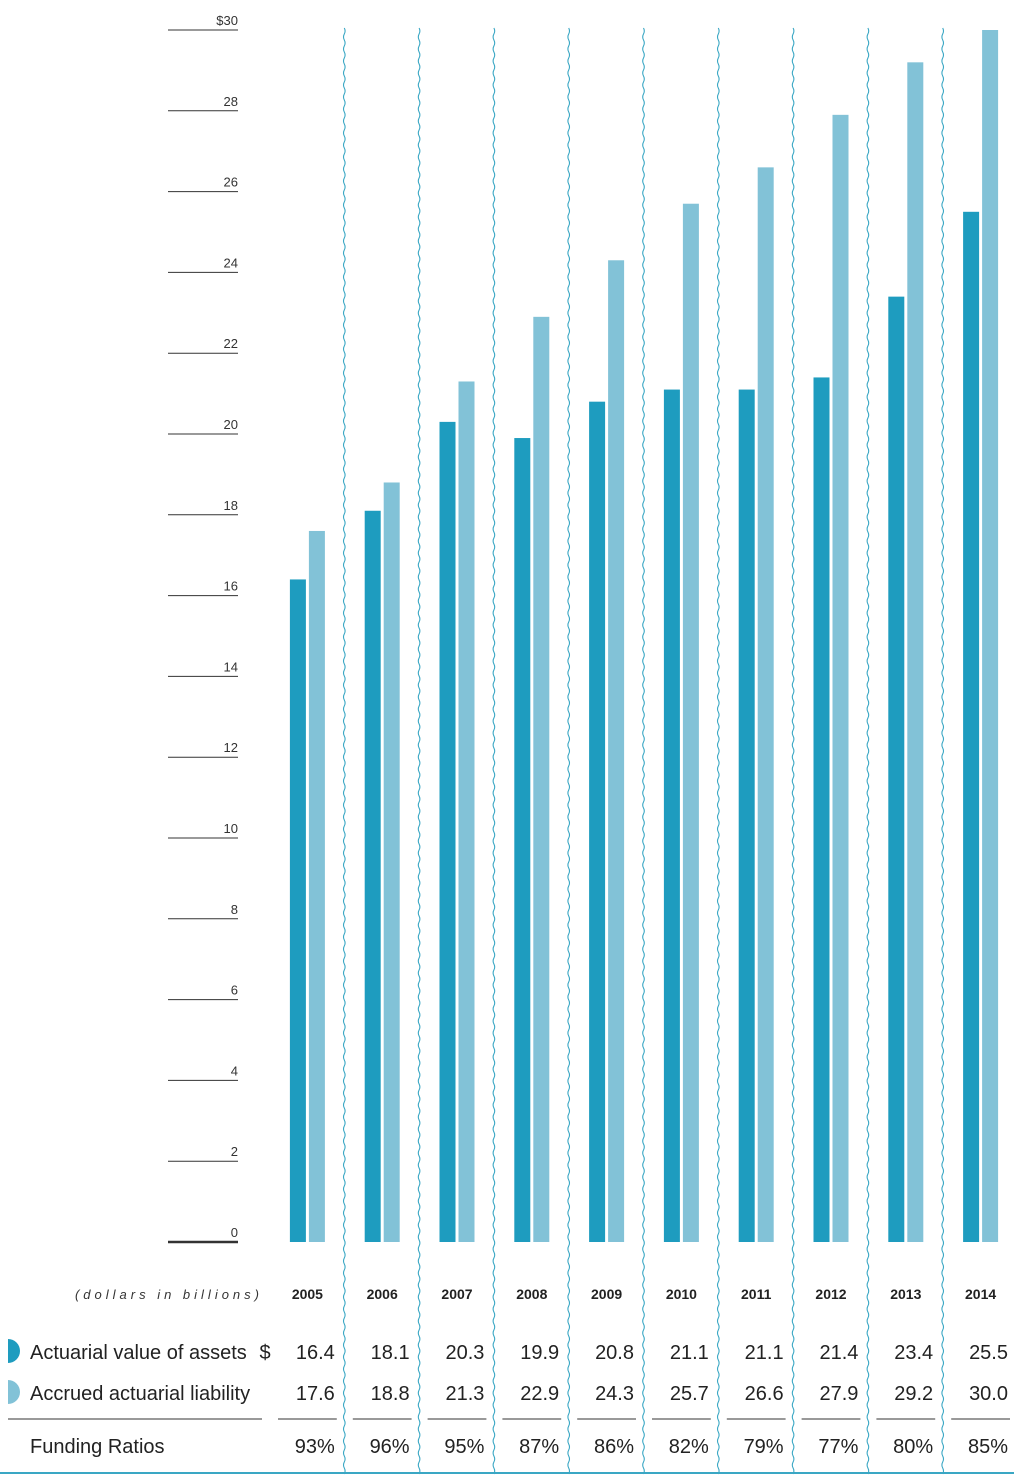 The image size is (1014, 1476). I want to click on assets-bar-2005, so click(297, 910).